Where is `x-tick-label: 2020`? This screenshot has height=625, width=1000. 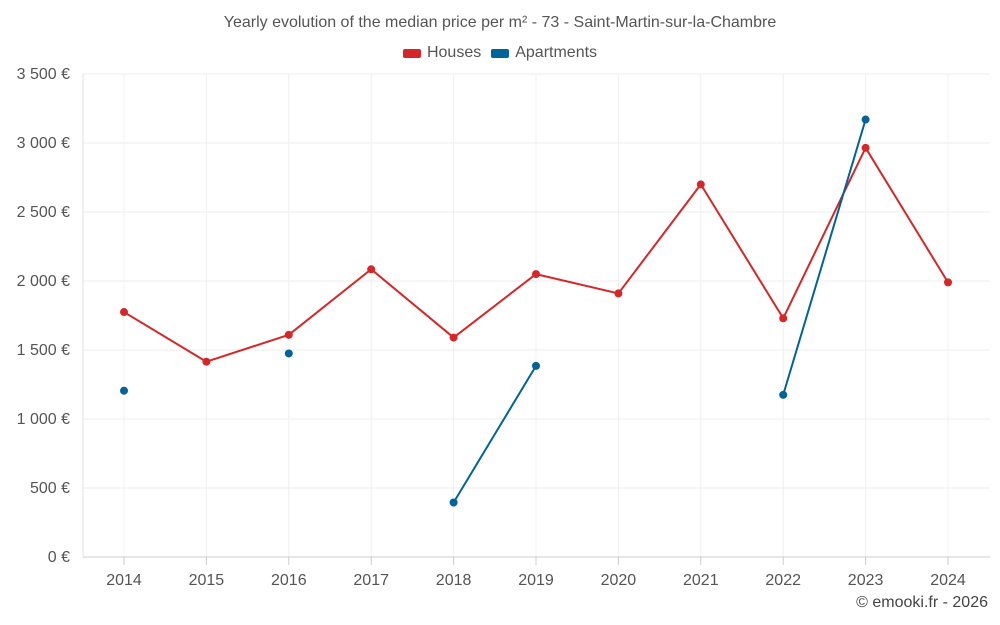
x-tick-label: 2020 is located at coordinates (619, 580).